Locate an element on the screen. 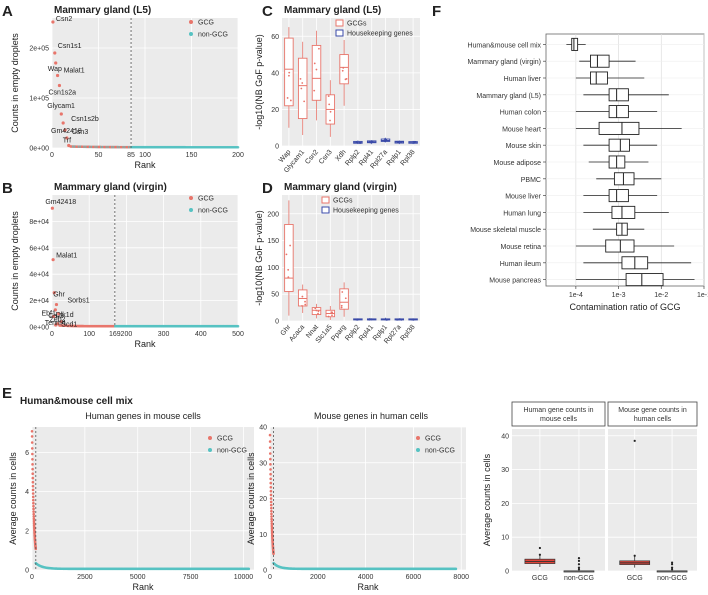 The height and width of the screenshot is (595, 708). panel-A-x-tick-label: 85 is located at coordinates (131, 155).